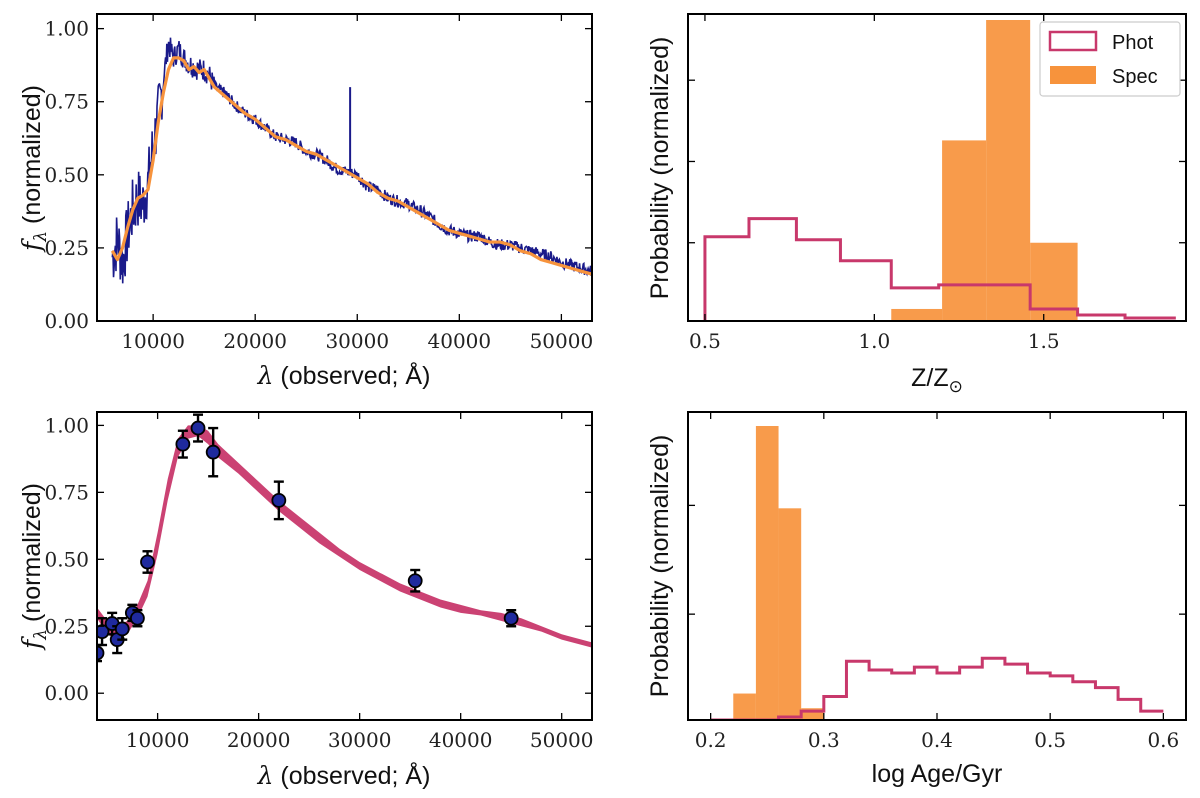 This screenshot has width=1200, height=798. Describe the element at coordinates (66, 693) in the screenshot. I see `photometry-ytick-label: 0.00` at that location.